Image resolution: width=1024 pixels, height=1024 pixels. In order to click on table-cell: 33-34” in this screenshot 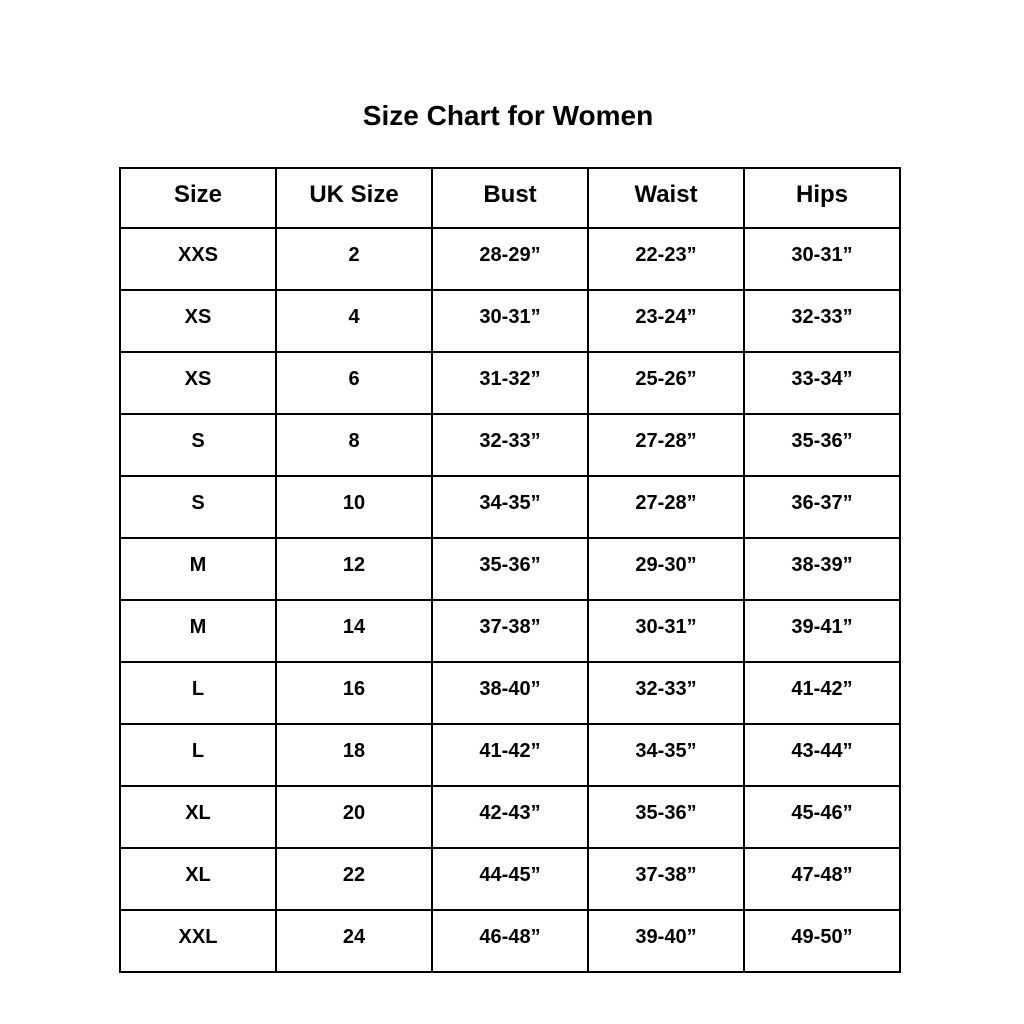, I will do `click(822, 383)`.